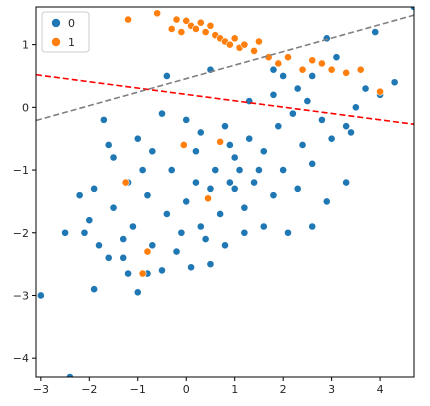 This screenshot has width=430, height=406. What do you see at coordinates (21, 358) in the screenshot?
I see `y-tick-label-0: −4` at bounding box center [21, 358].